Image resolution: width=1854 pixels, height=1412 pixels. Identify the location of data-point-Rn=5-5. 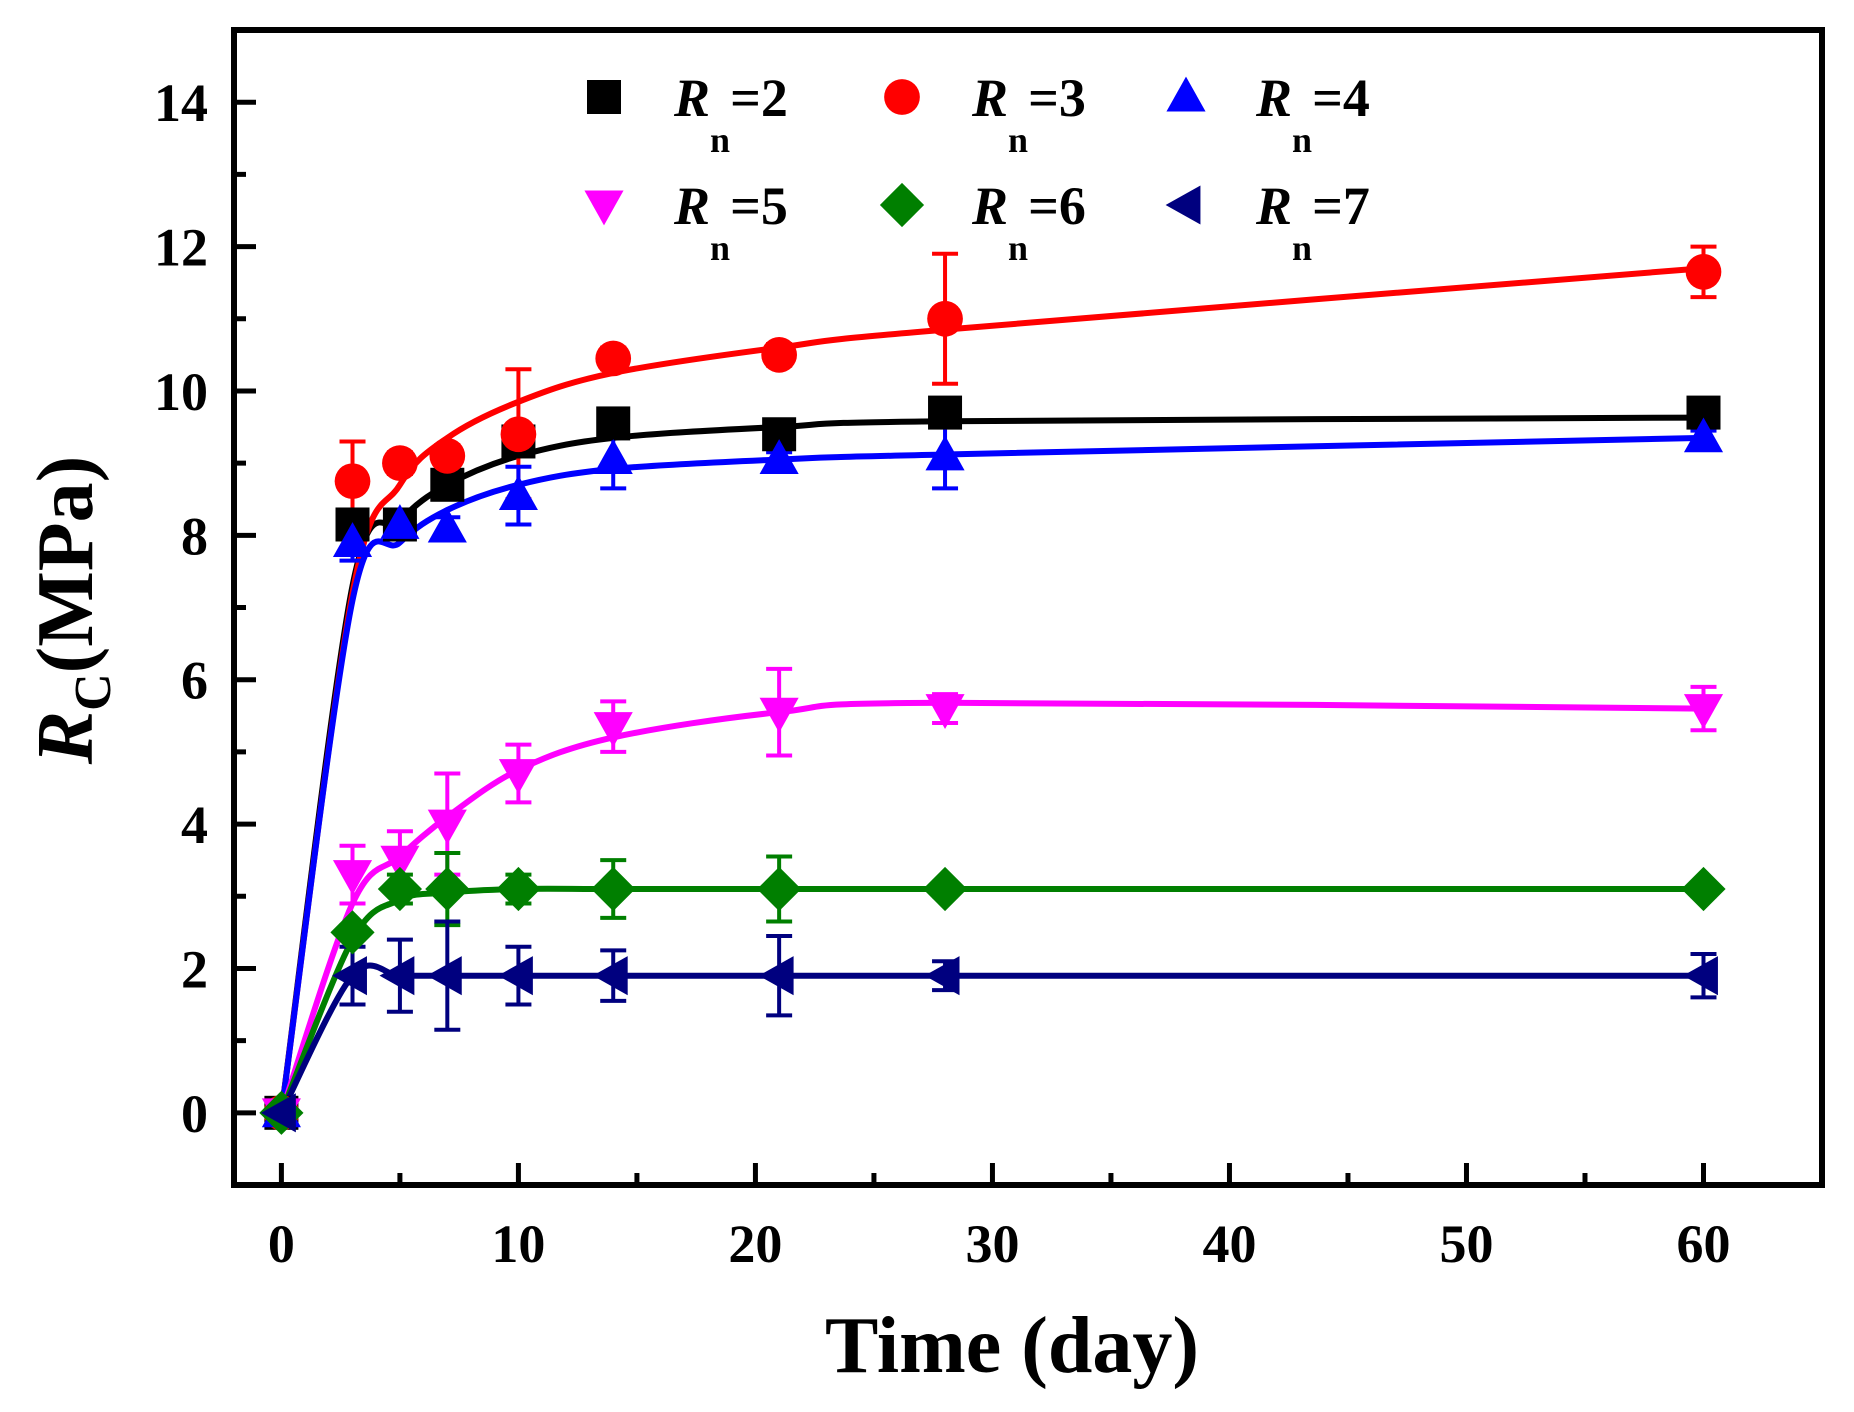
(400, 863).